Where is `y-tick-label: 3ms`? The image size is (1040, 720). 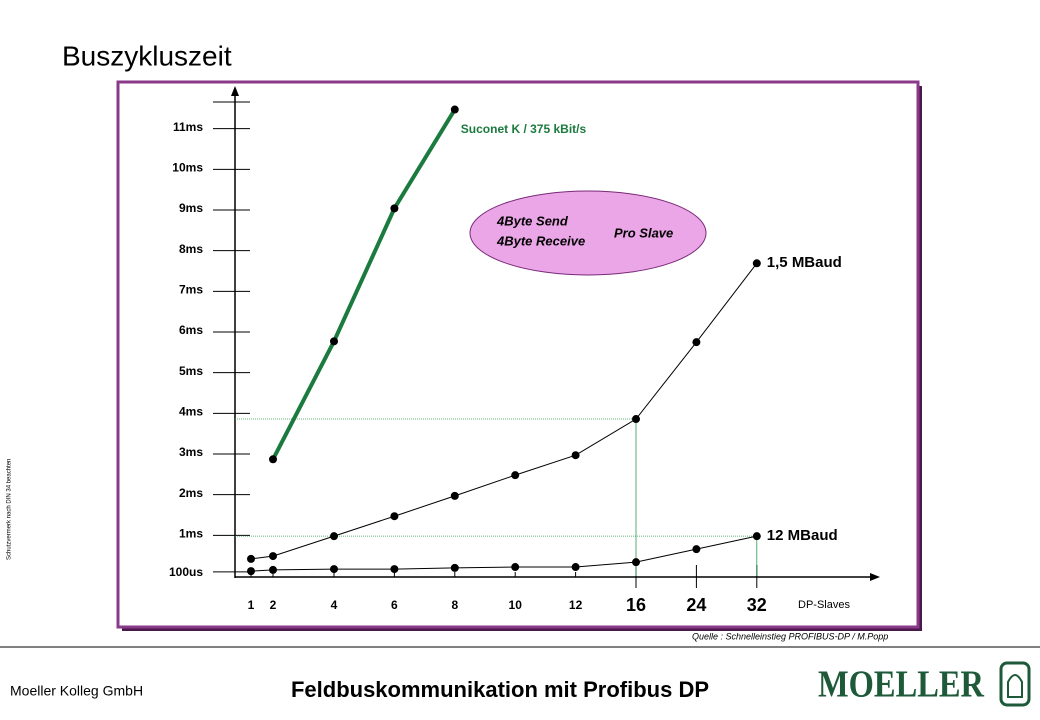 y-tick-label: 3ms is located at coordinates (191, 452).